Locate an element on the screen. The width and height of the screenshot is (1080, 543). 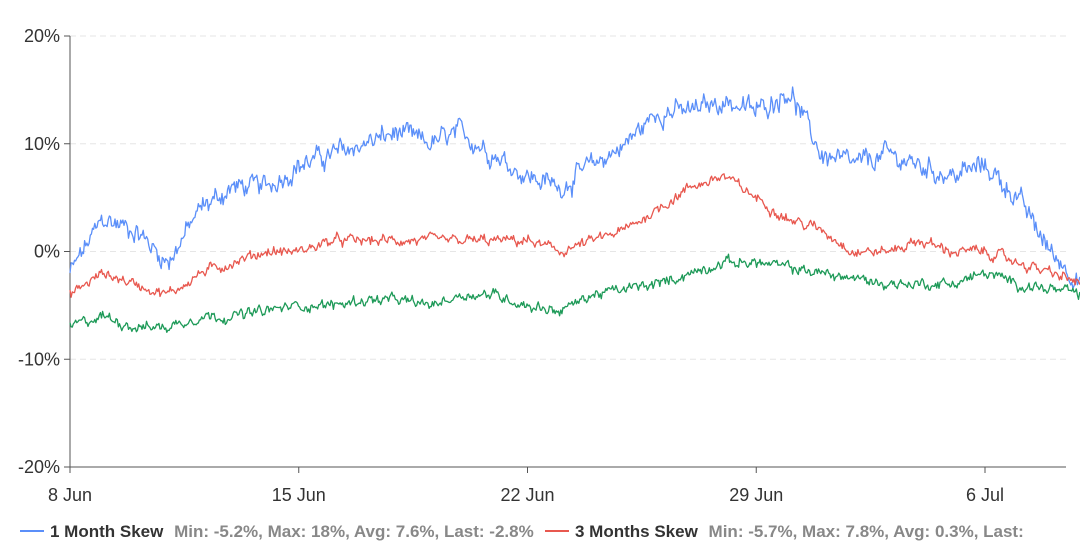
y-tick-label: 20% is located at coordinates (42, 36).